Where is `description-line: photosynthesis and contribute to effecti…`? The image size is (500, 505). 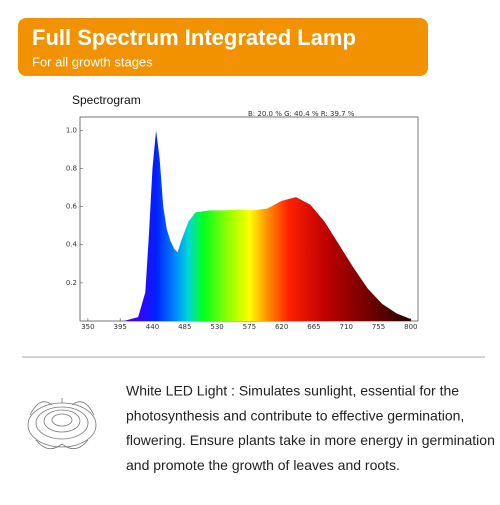 description-line: photosynthesis and contribute to effecti… is located at coordinates (295, 415).